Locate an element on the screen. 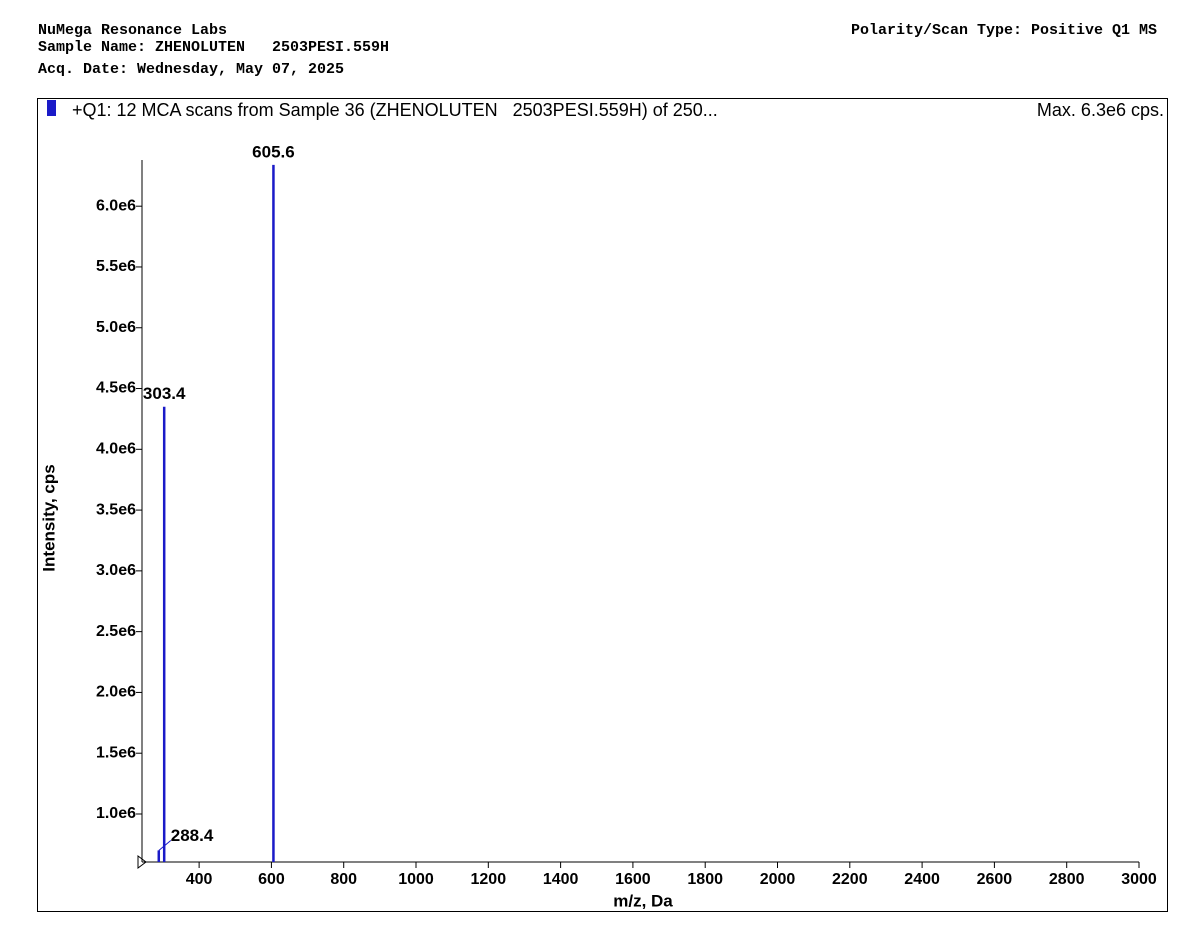 The height and width of the screenshot is (930, 1200). peak-label: 288.4 is located at coordinates (192, 835).